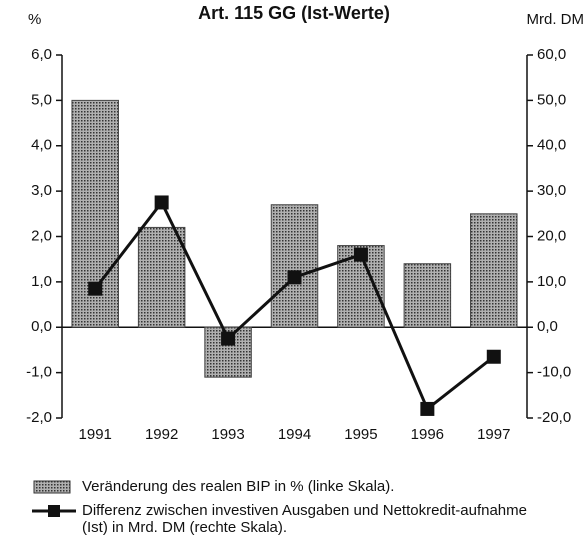 This screenshot has width=588, height=539. What do you see at coordinates (551, 235) in the screenshot?
I see `y2-tick-label: 20,0` at bounding box center [551, 235].